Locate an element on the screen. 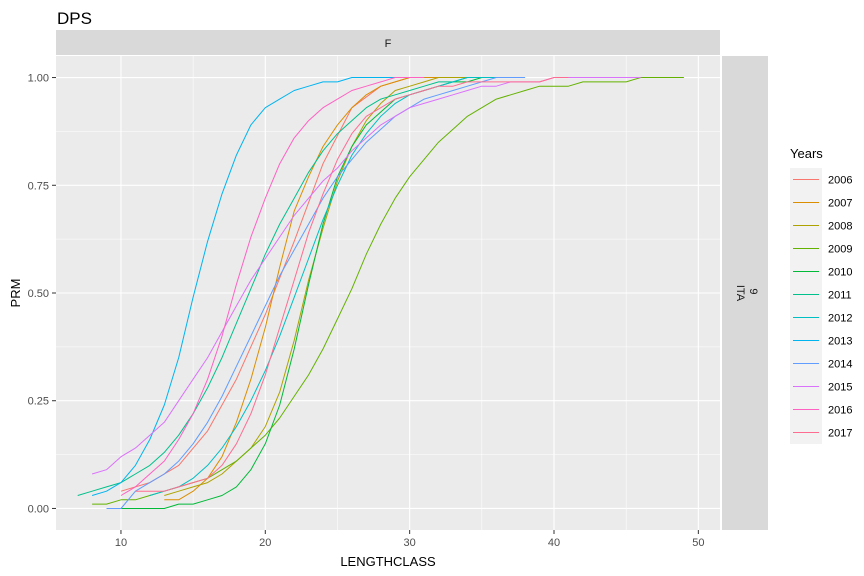 This screenshot has width=864, height=576. facet-row-label-line-2: ITA is located at coordinates (740, 293).